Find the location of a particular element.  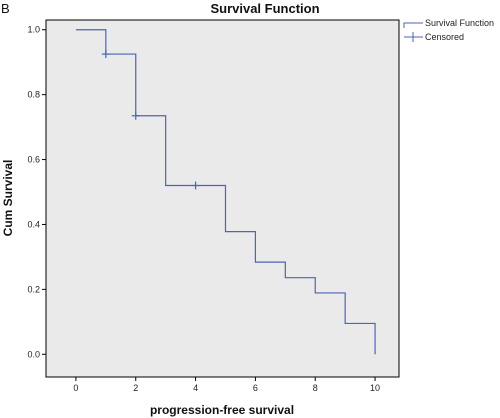

x-tick-label: 0 is located at coordinates (75, 388).